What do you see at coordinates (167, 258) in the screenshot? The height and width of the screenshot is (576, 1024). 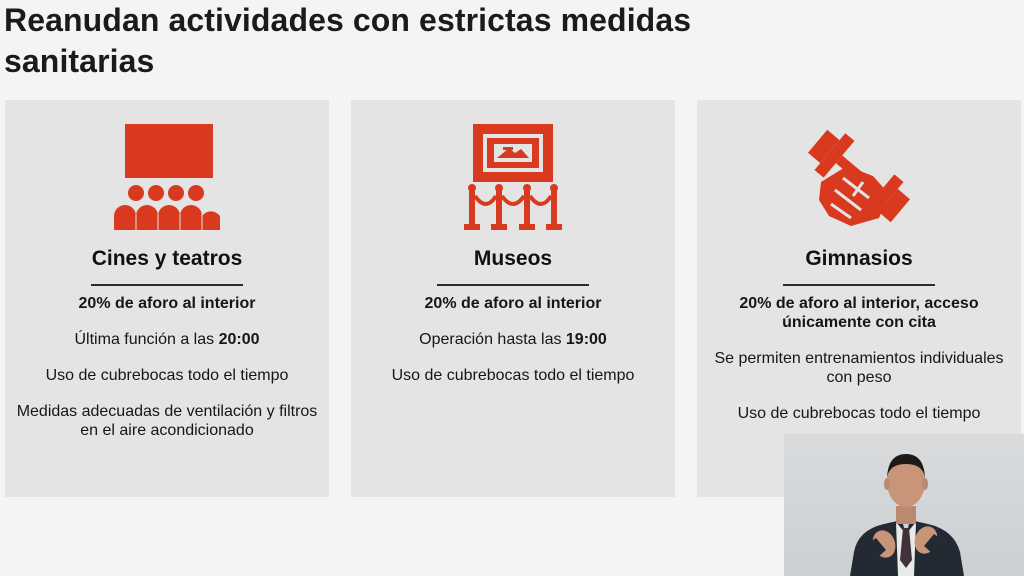 I see `card-heading: Cines y teatros` at bounding box center [167, 258].